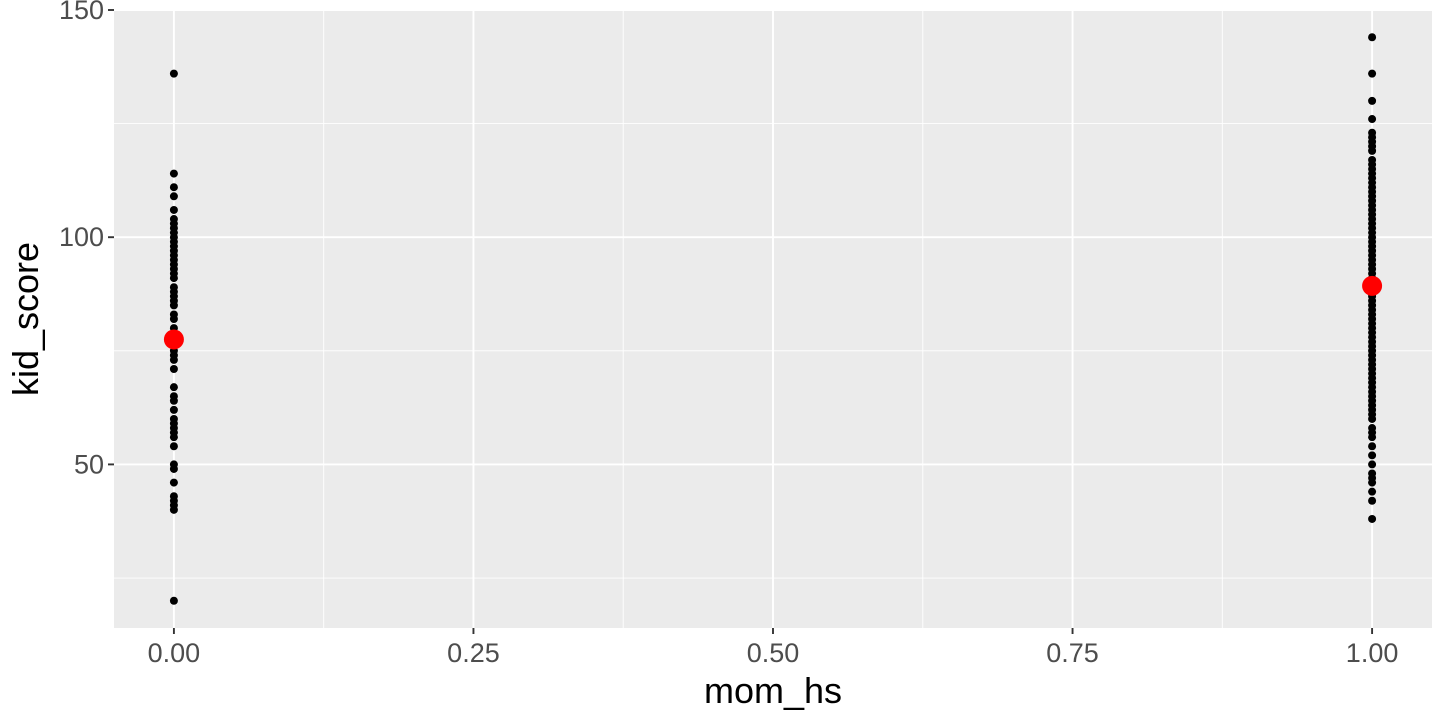  What do you see at coordinates (1372, 653) in the screenshot?
I see `x-tick-label: 1.00` at bounding box center [1372, 653].